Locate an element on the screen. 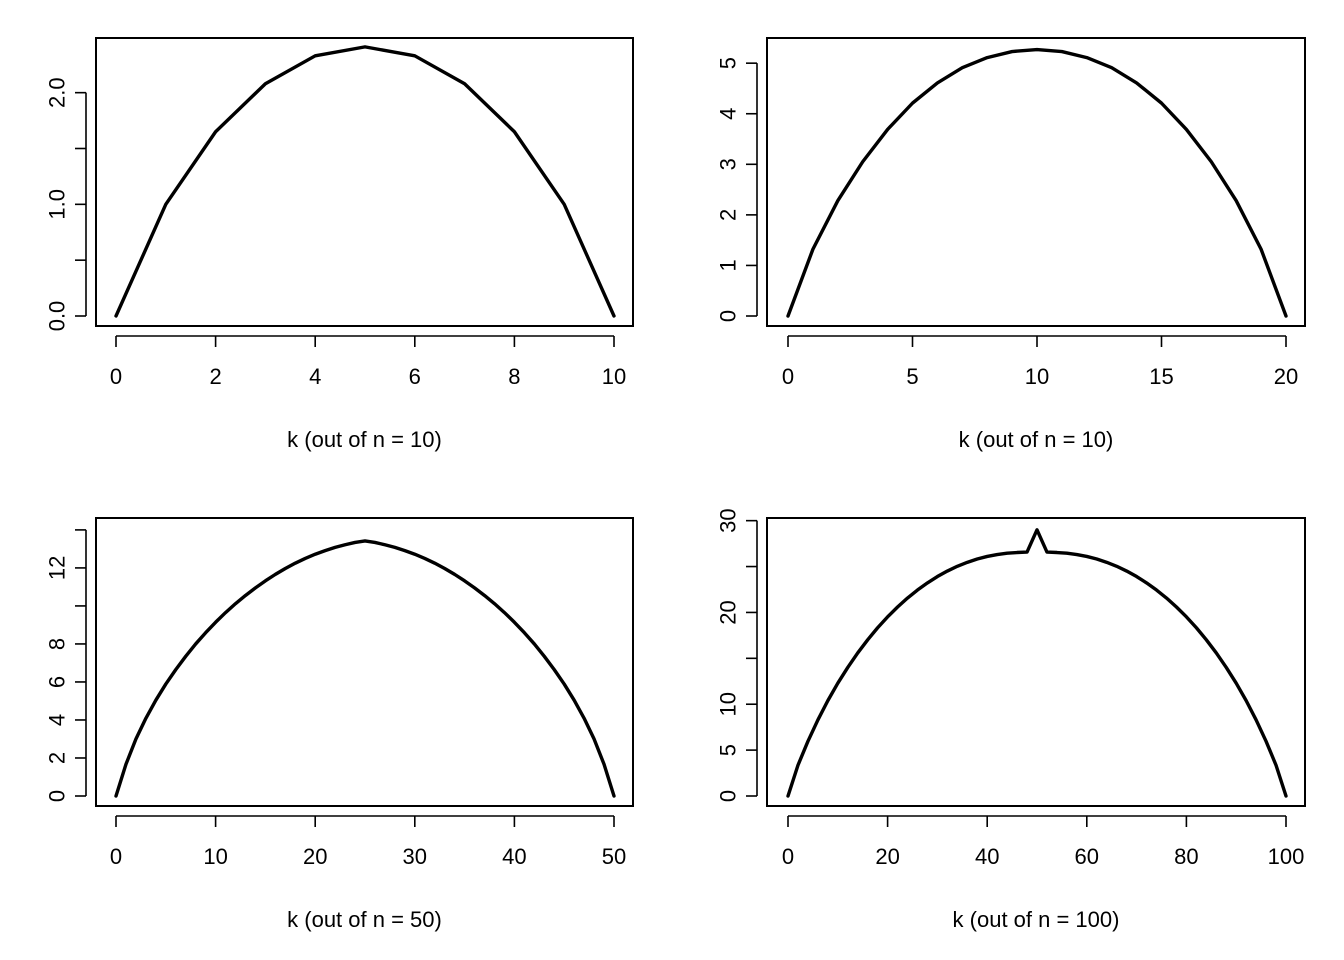 The image size is (1344, 960). y-tick-label: 2.0 is located at coordinates (57, 92).